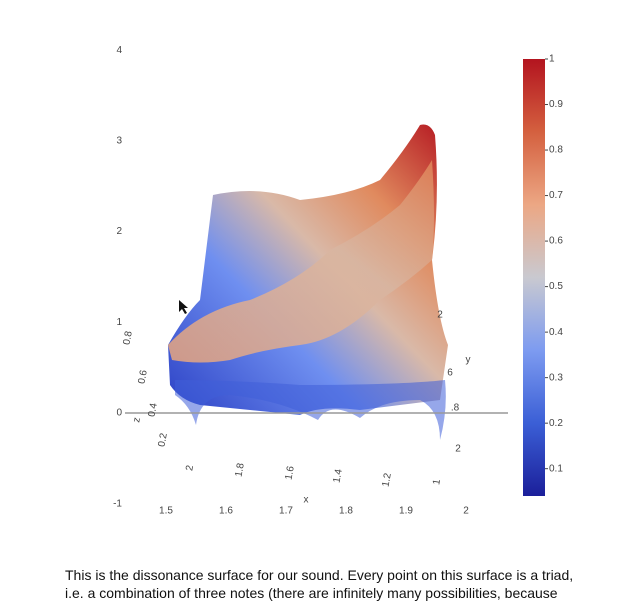 This screenshot has height=602, width=639. What do you see at coordinates (338, 476) in the screenshot?
I see `y-tick-label: 1.4` at bounding box center [338, 476].